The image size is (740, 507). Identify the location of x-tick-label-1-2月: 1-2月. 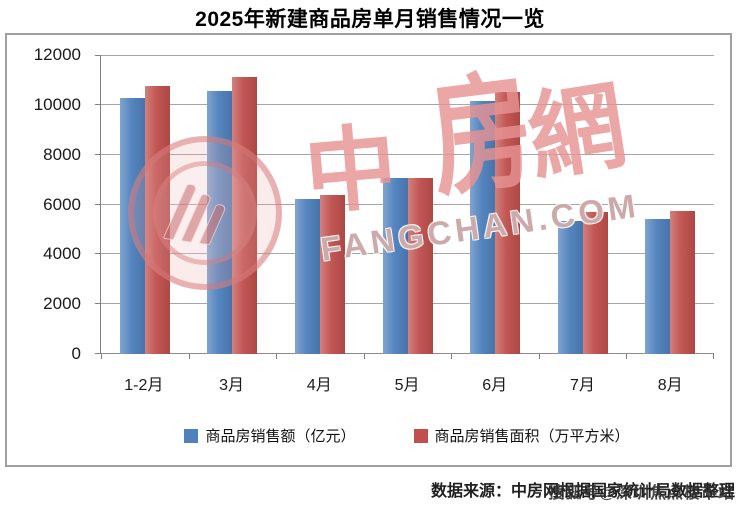
(144, 385).